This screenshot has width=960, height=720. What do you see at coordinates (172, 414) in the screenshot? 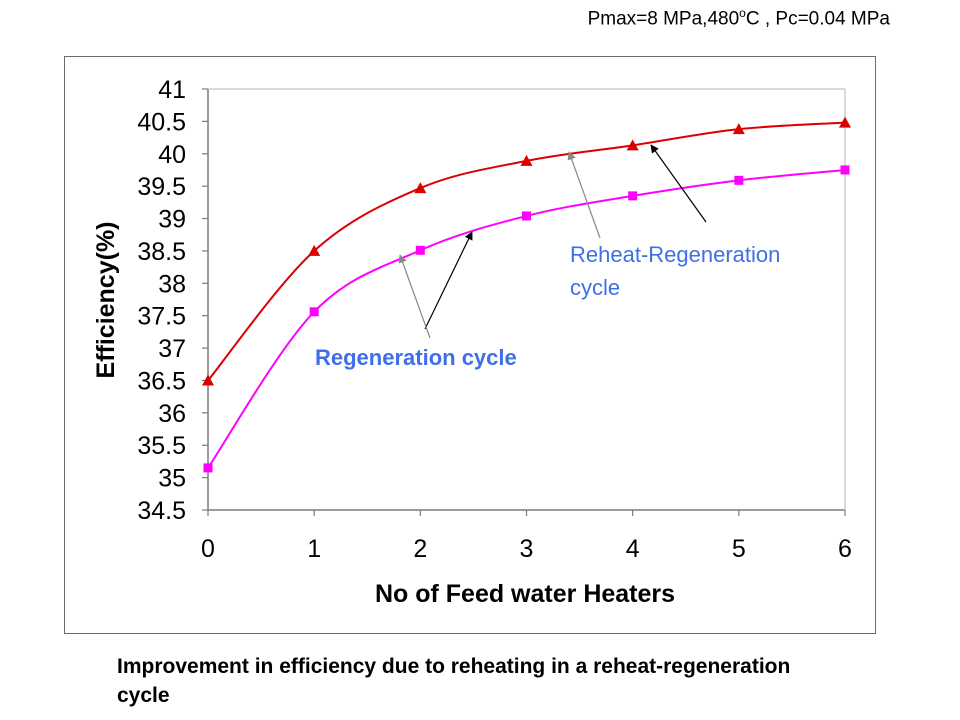
I see `y-tick-label: 36` at bounding box center [172, 414].